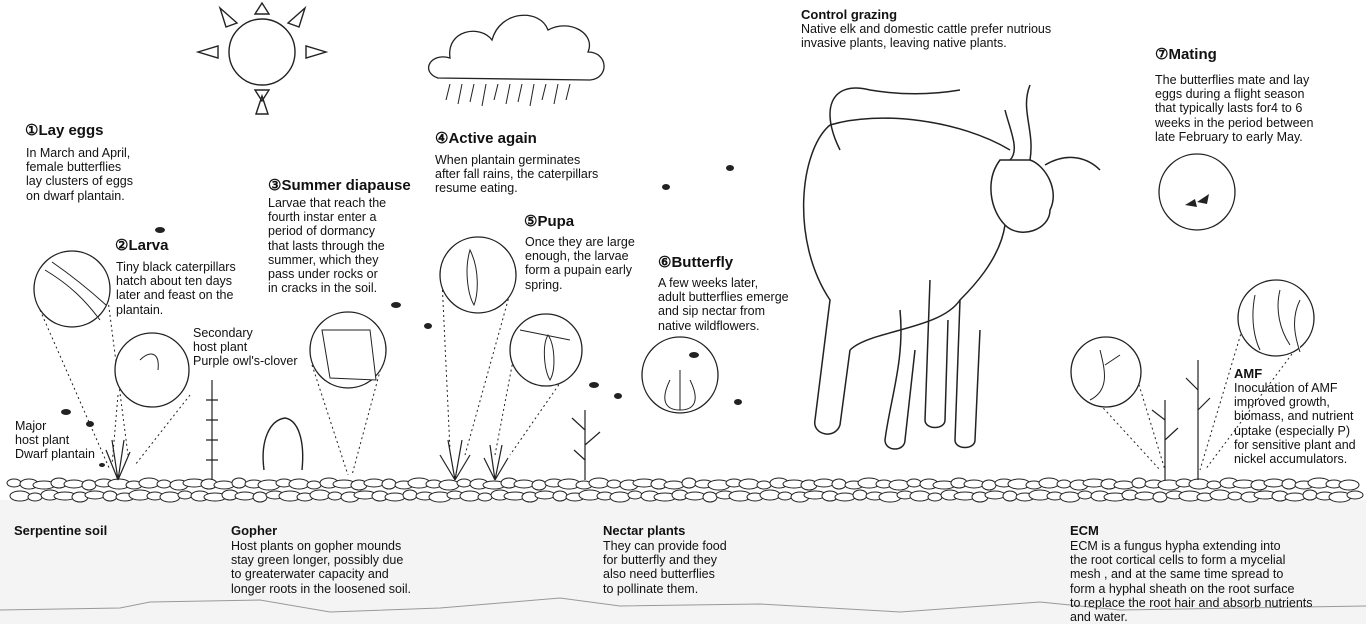 The height and width of the screenshot is (624, 1366). I want to click on pupa-heading: ⑤Pupa, so click(549, 221).